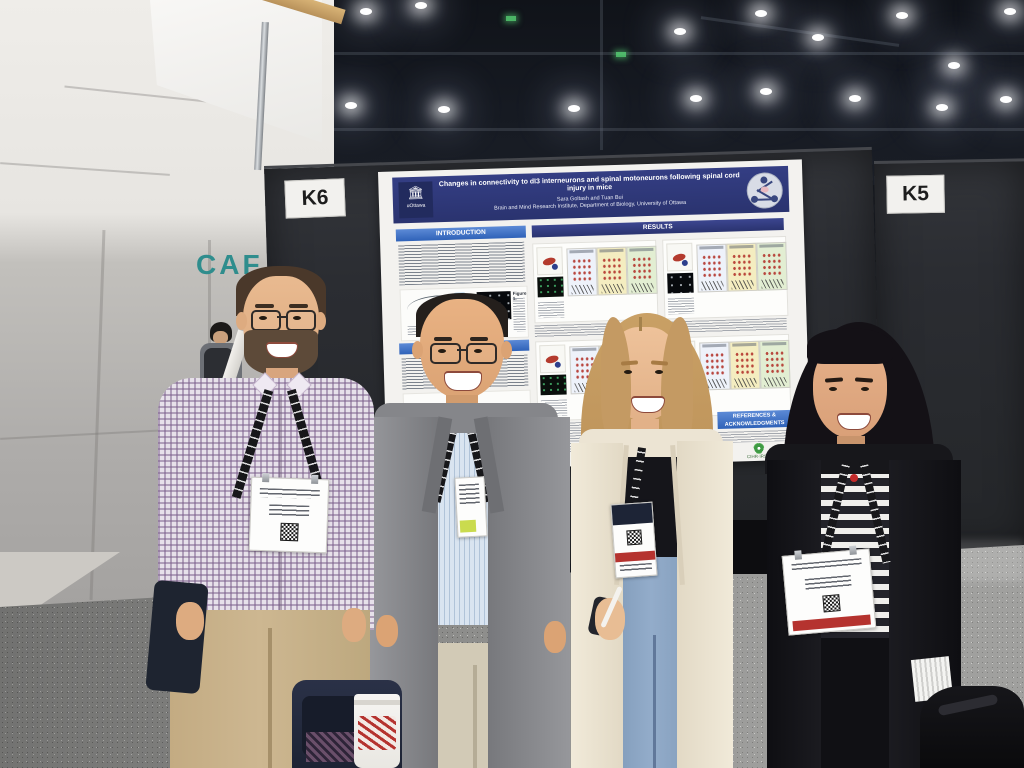 This screenshot has width=1024, height=768. What do you see at coordinates (968, 705) in the screenshot?
I see `bag-highlight` at bounding box center [968, 705].